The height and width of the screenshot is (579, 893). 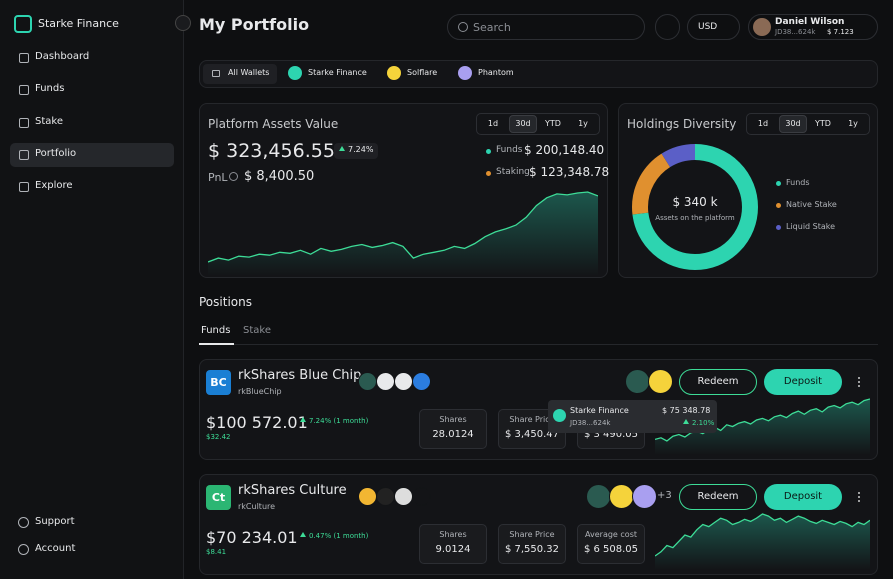 I want to click on position-tab: Funds, so click(x=216, y=330).